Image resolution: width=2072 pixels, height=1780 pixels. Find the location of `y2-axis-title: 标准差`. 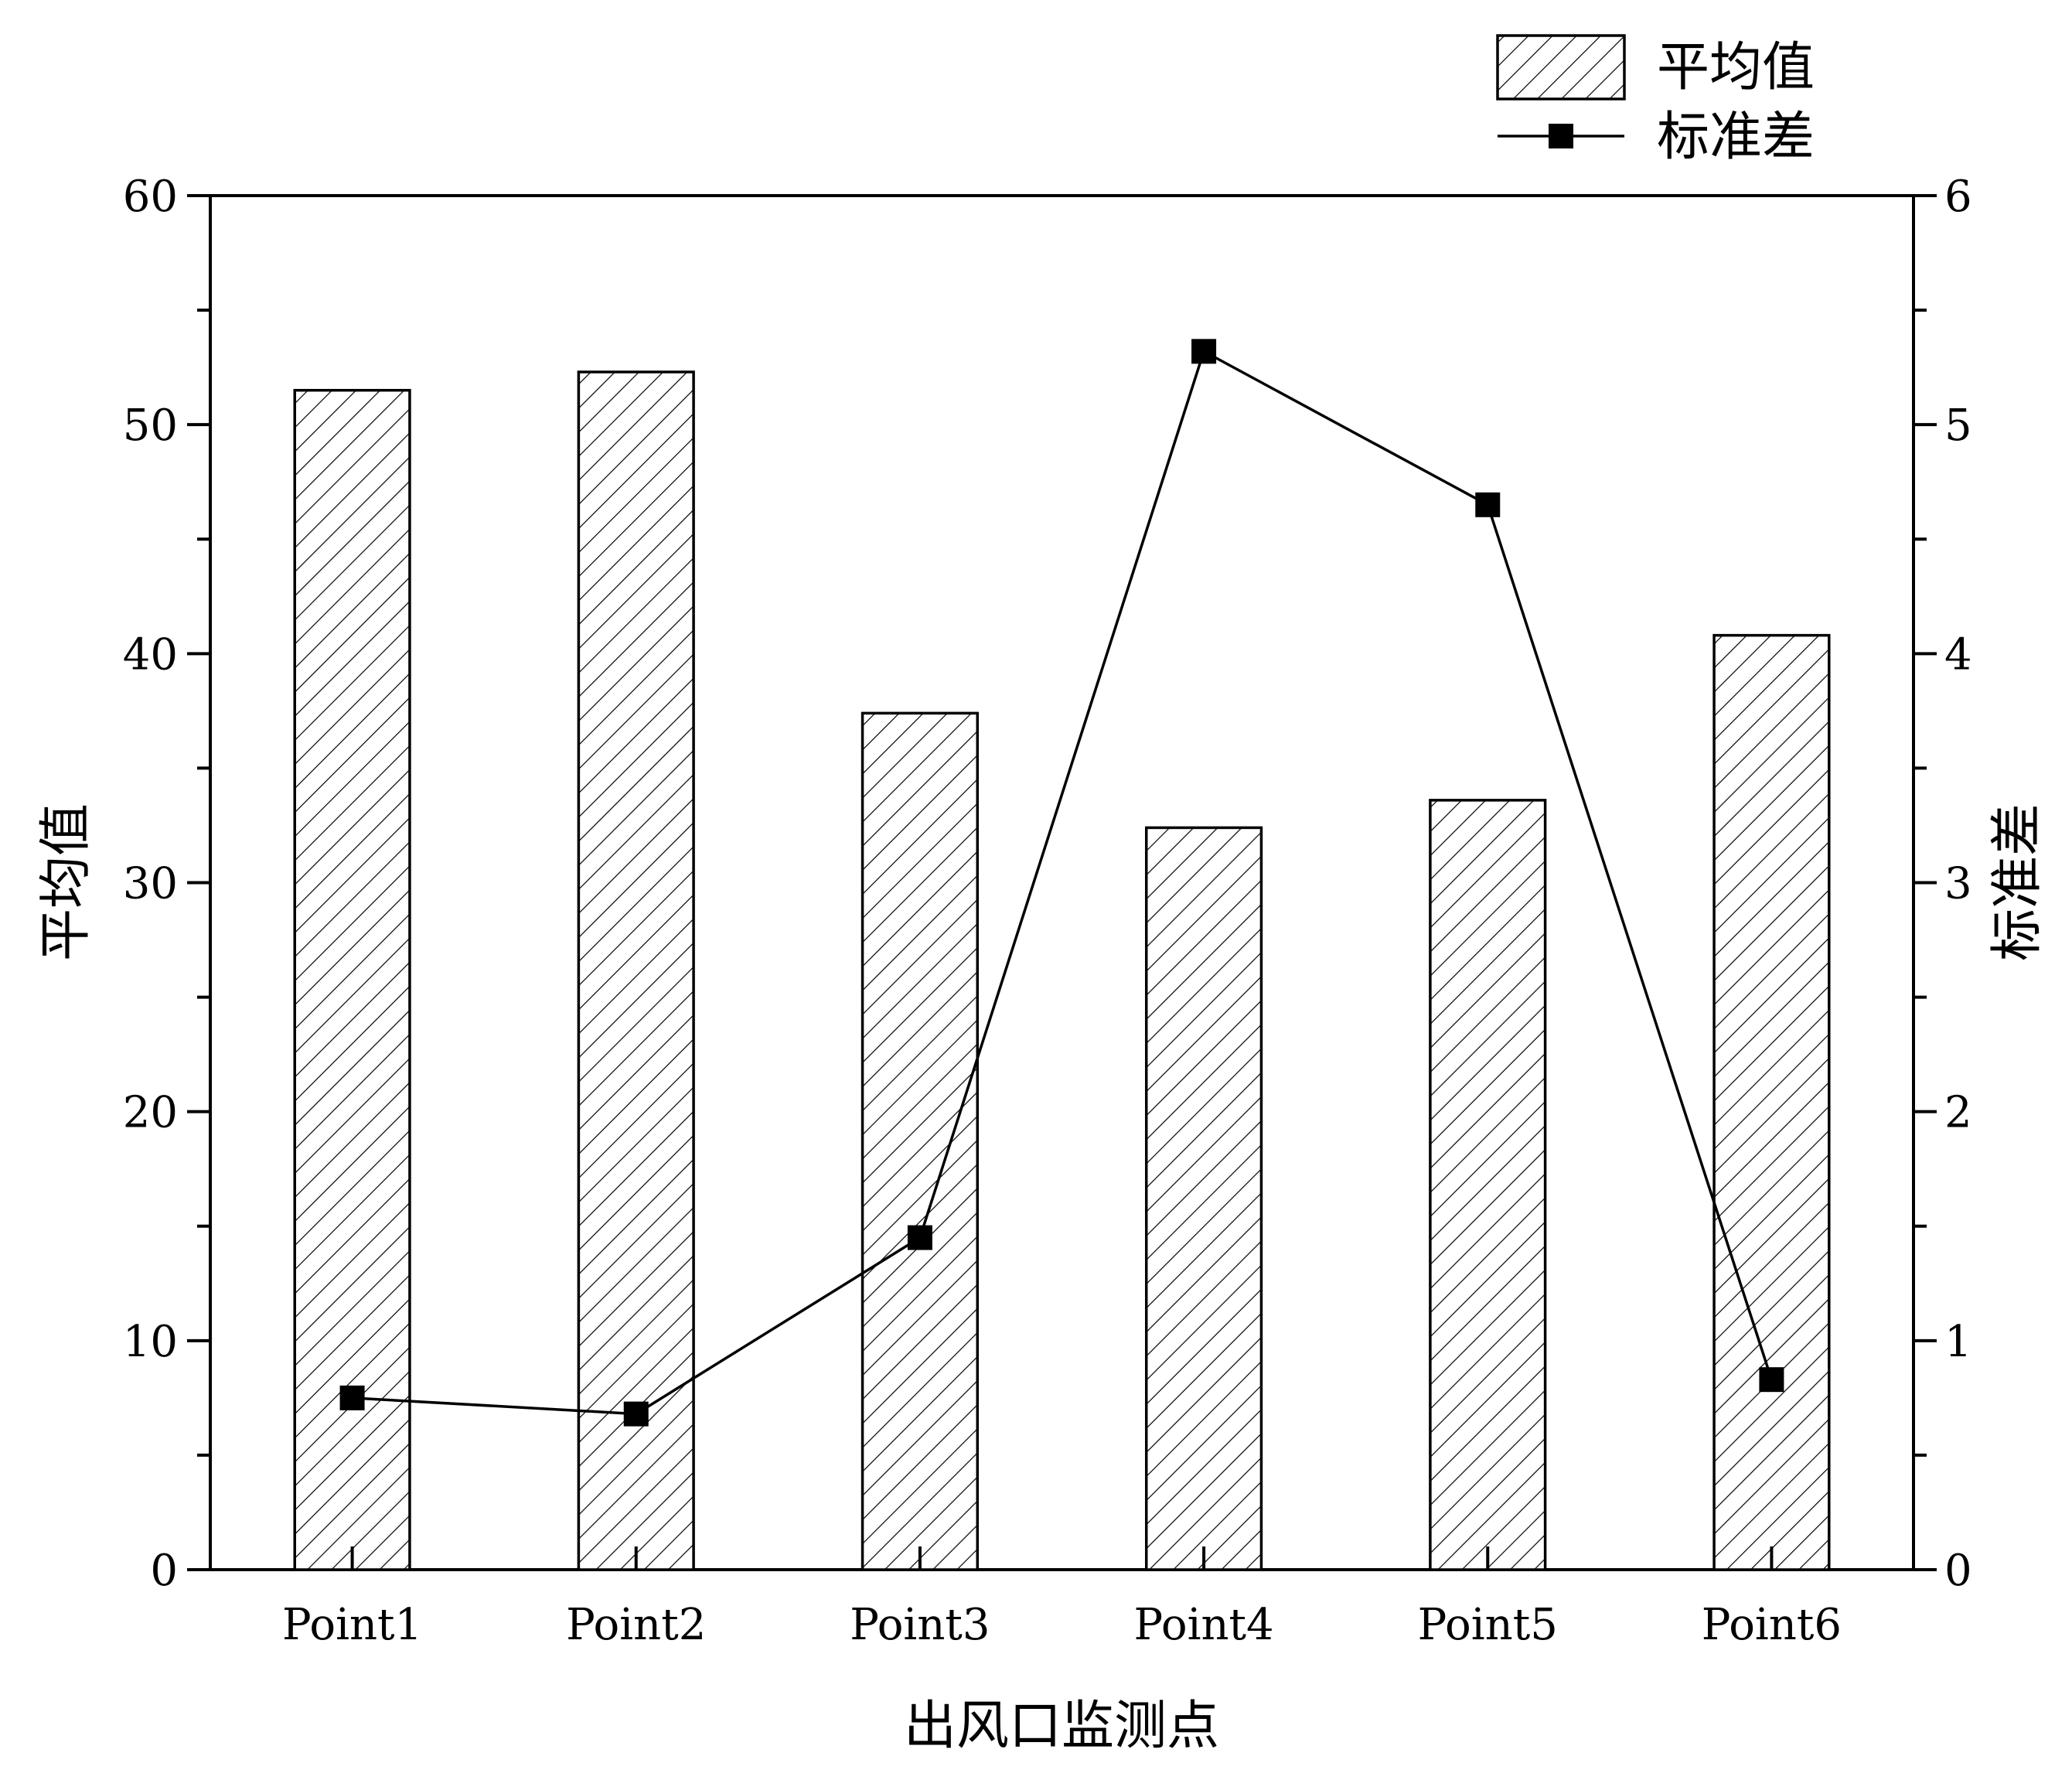

y2-axis-title: 标准差 is located at coordinates (2018, 882).